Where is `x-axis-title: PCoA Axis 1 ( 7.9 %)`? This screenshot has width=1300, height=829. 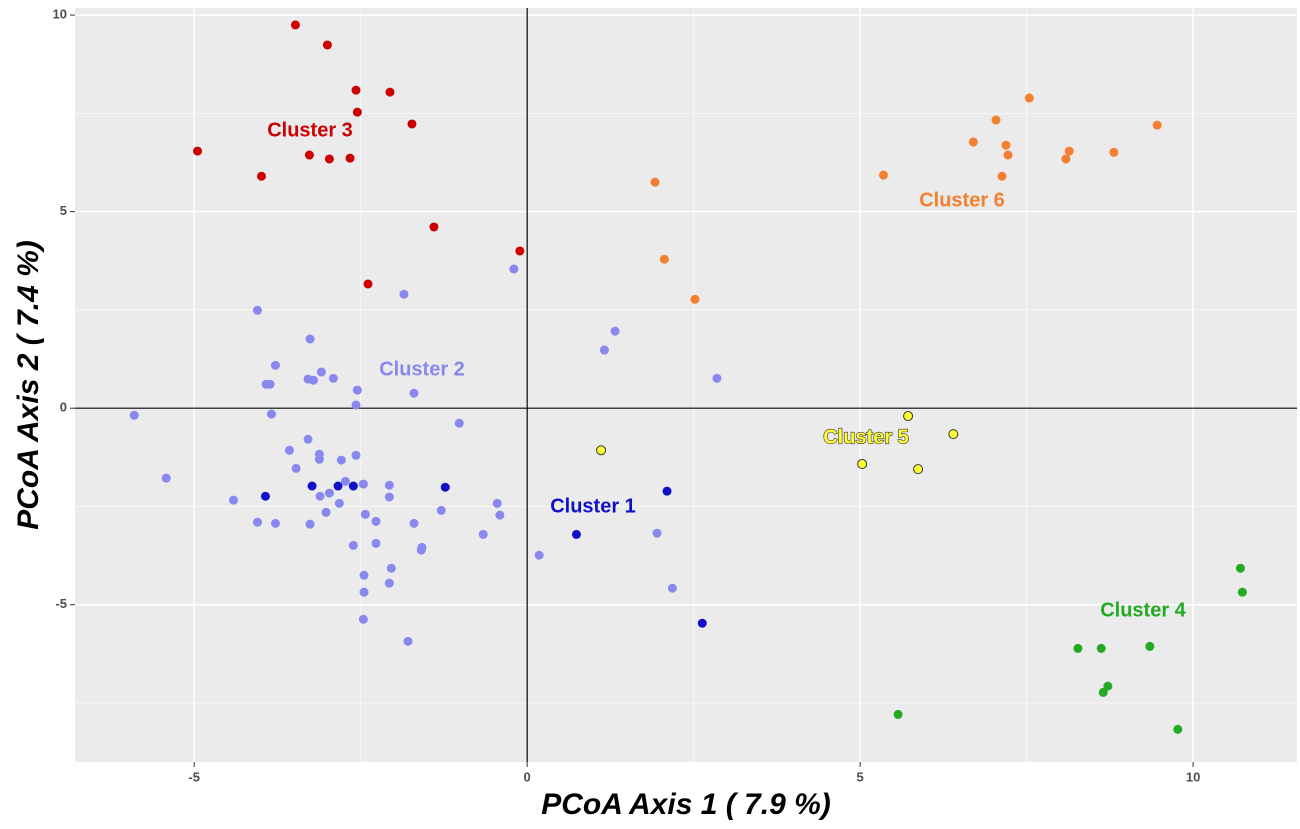 x-axis-title: PCoA Axis 1 ( 7.9 %) is located at coordinates (686, 804).